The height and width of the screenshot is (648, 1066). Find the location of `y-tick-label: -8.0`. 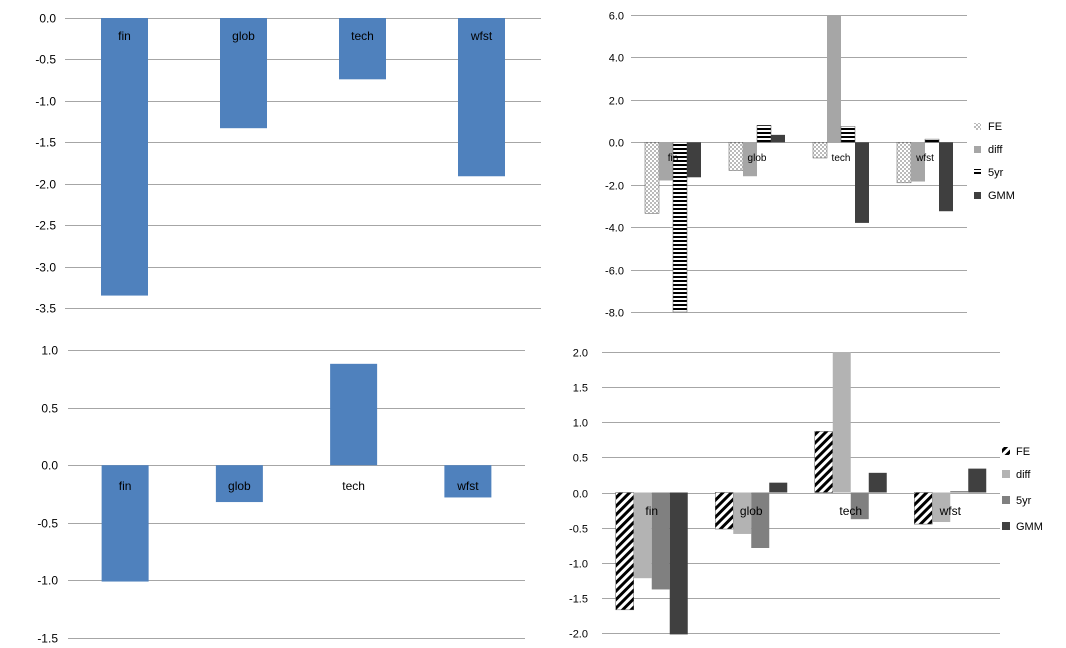

y-tick-label: -8.0 is located at coordinates (614, 314).